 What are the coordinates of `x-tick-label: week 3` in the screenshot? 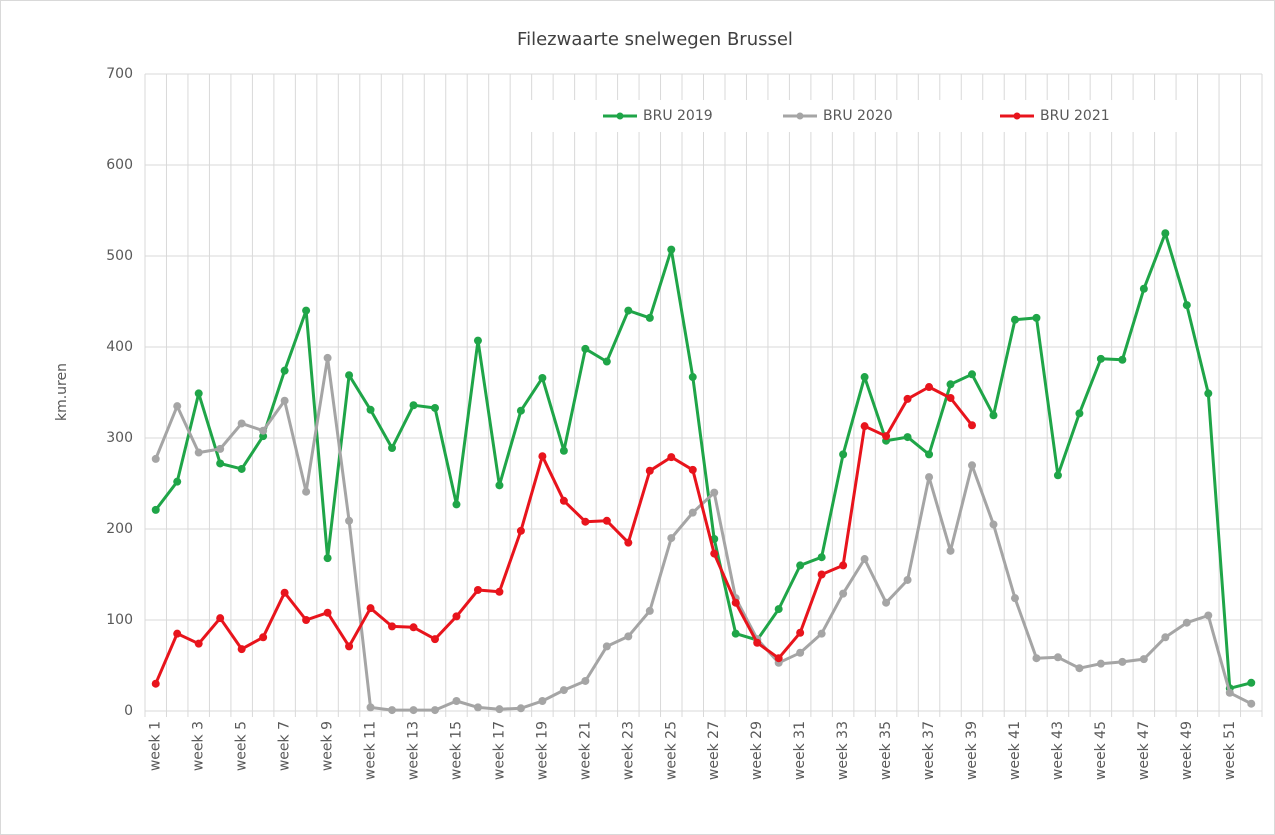 It's located at (199, 746).